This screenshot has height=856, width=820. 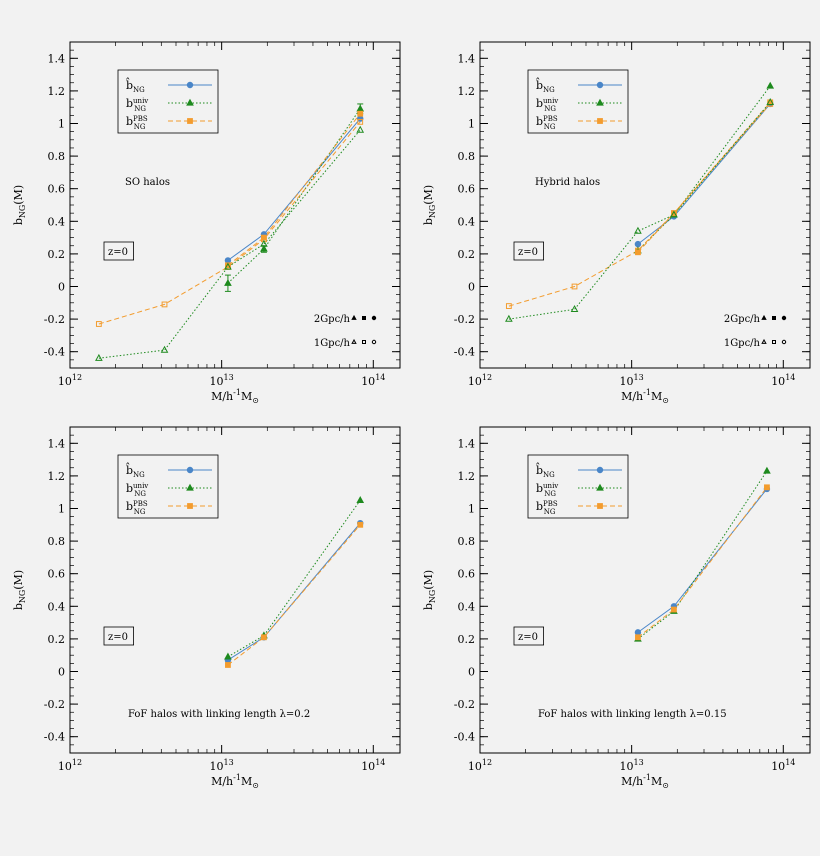 What do you see at coordinates (57, 476) in the screenshot?
I see `y-tick-label: 1.2` at bounding box center [57, 476].